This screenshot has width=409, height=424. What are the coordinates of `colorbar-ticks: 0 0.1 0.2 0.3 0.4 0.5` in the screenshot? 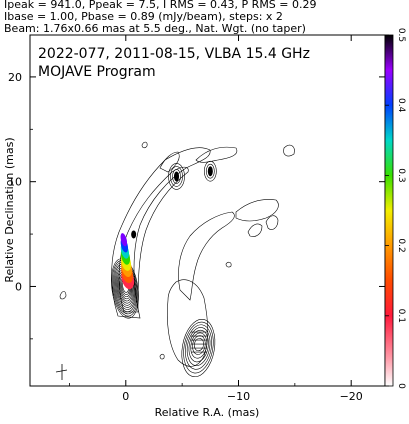 It's located at (395, 208).